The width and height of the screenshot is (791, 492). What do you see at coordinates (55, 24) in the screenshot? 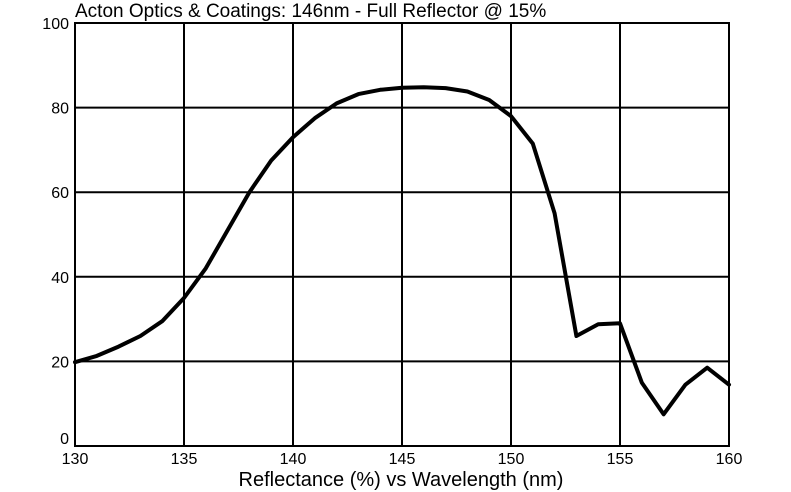
I see `y-tick-label: 100` at bounding box center [55, 24].